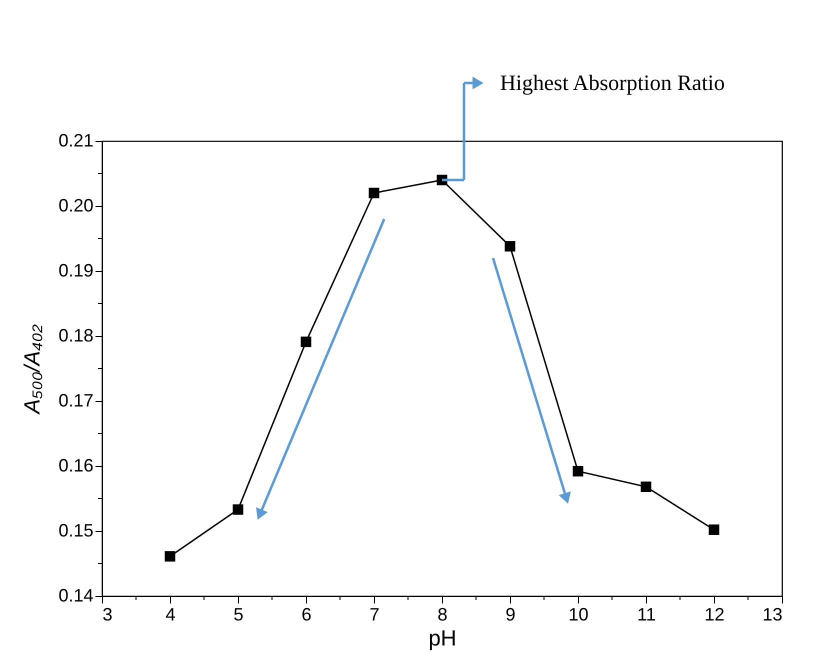  Describe the element at coordinates (76, 336) in the screenshot. I see `y-tick-label: 0.18` at that location.